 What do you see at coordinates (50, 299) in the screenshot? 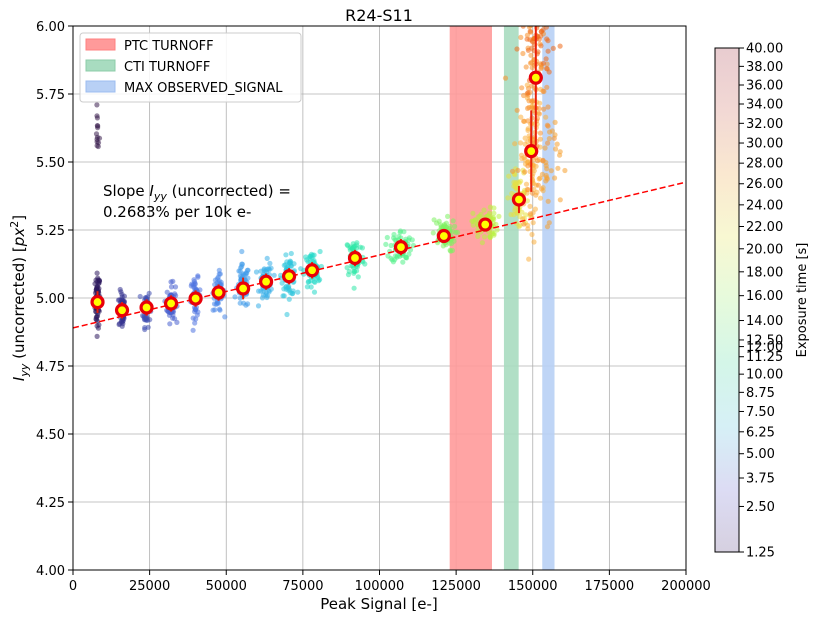
I see `y-tick-label: 5.00` at bounding box center [50, 299].